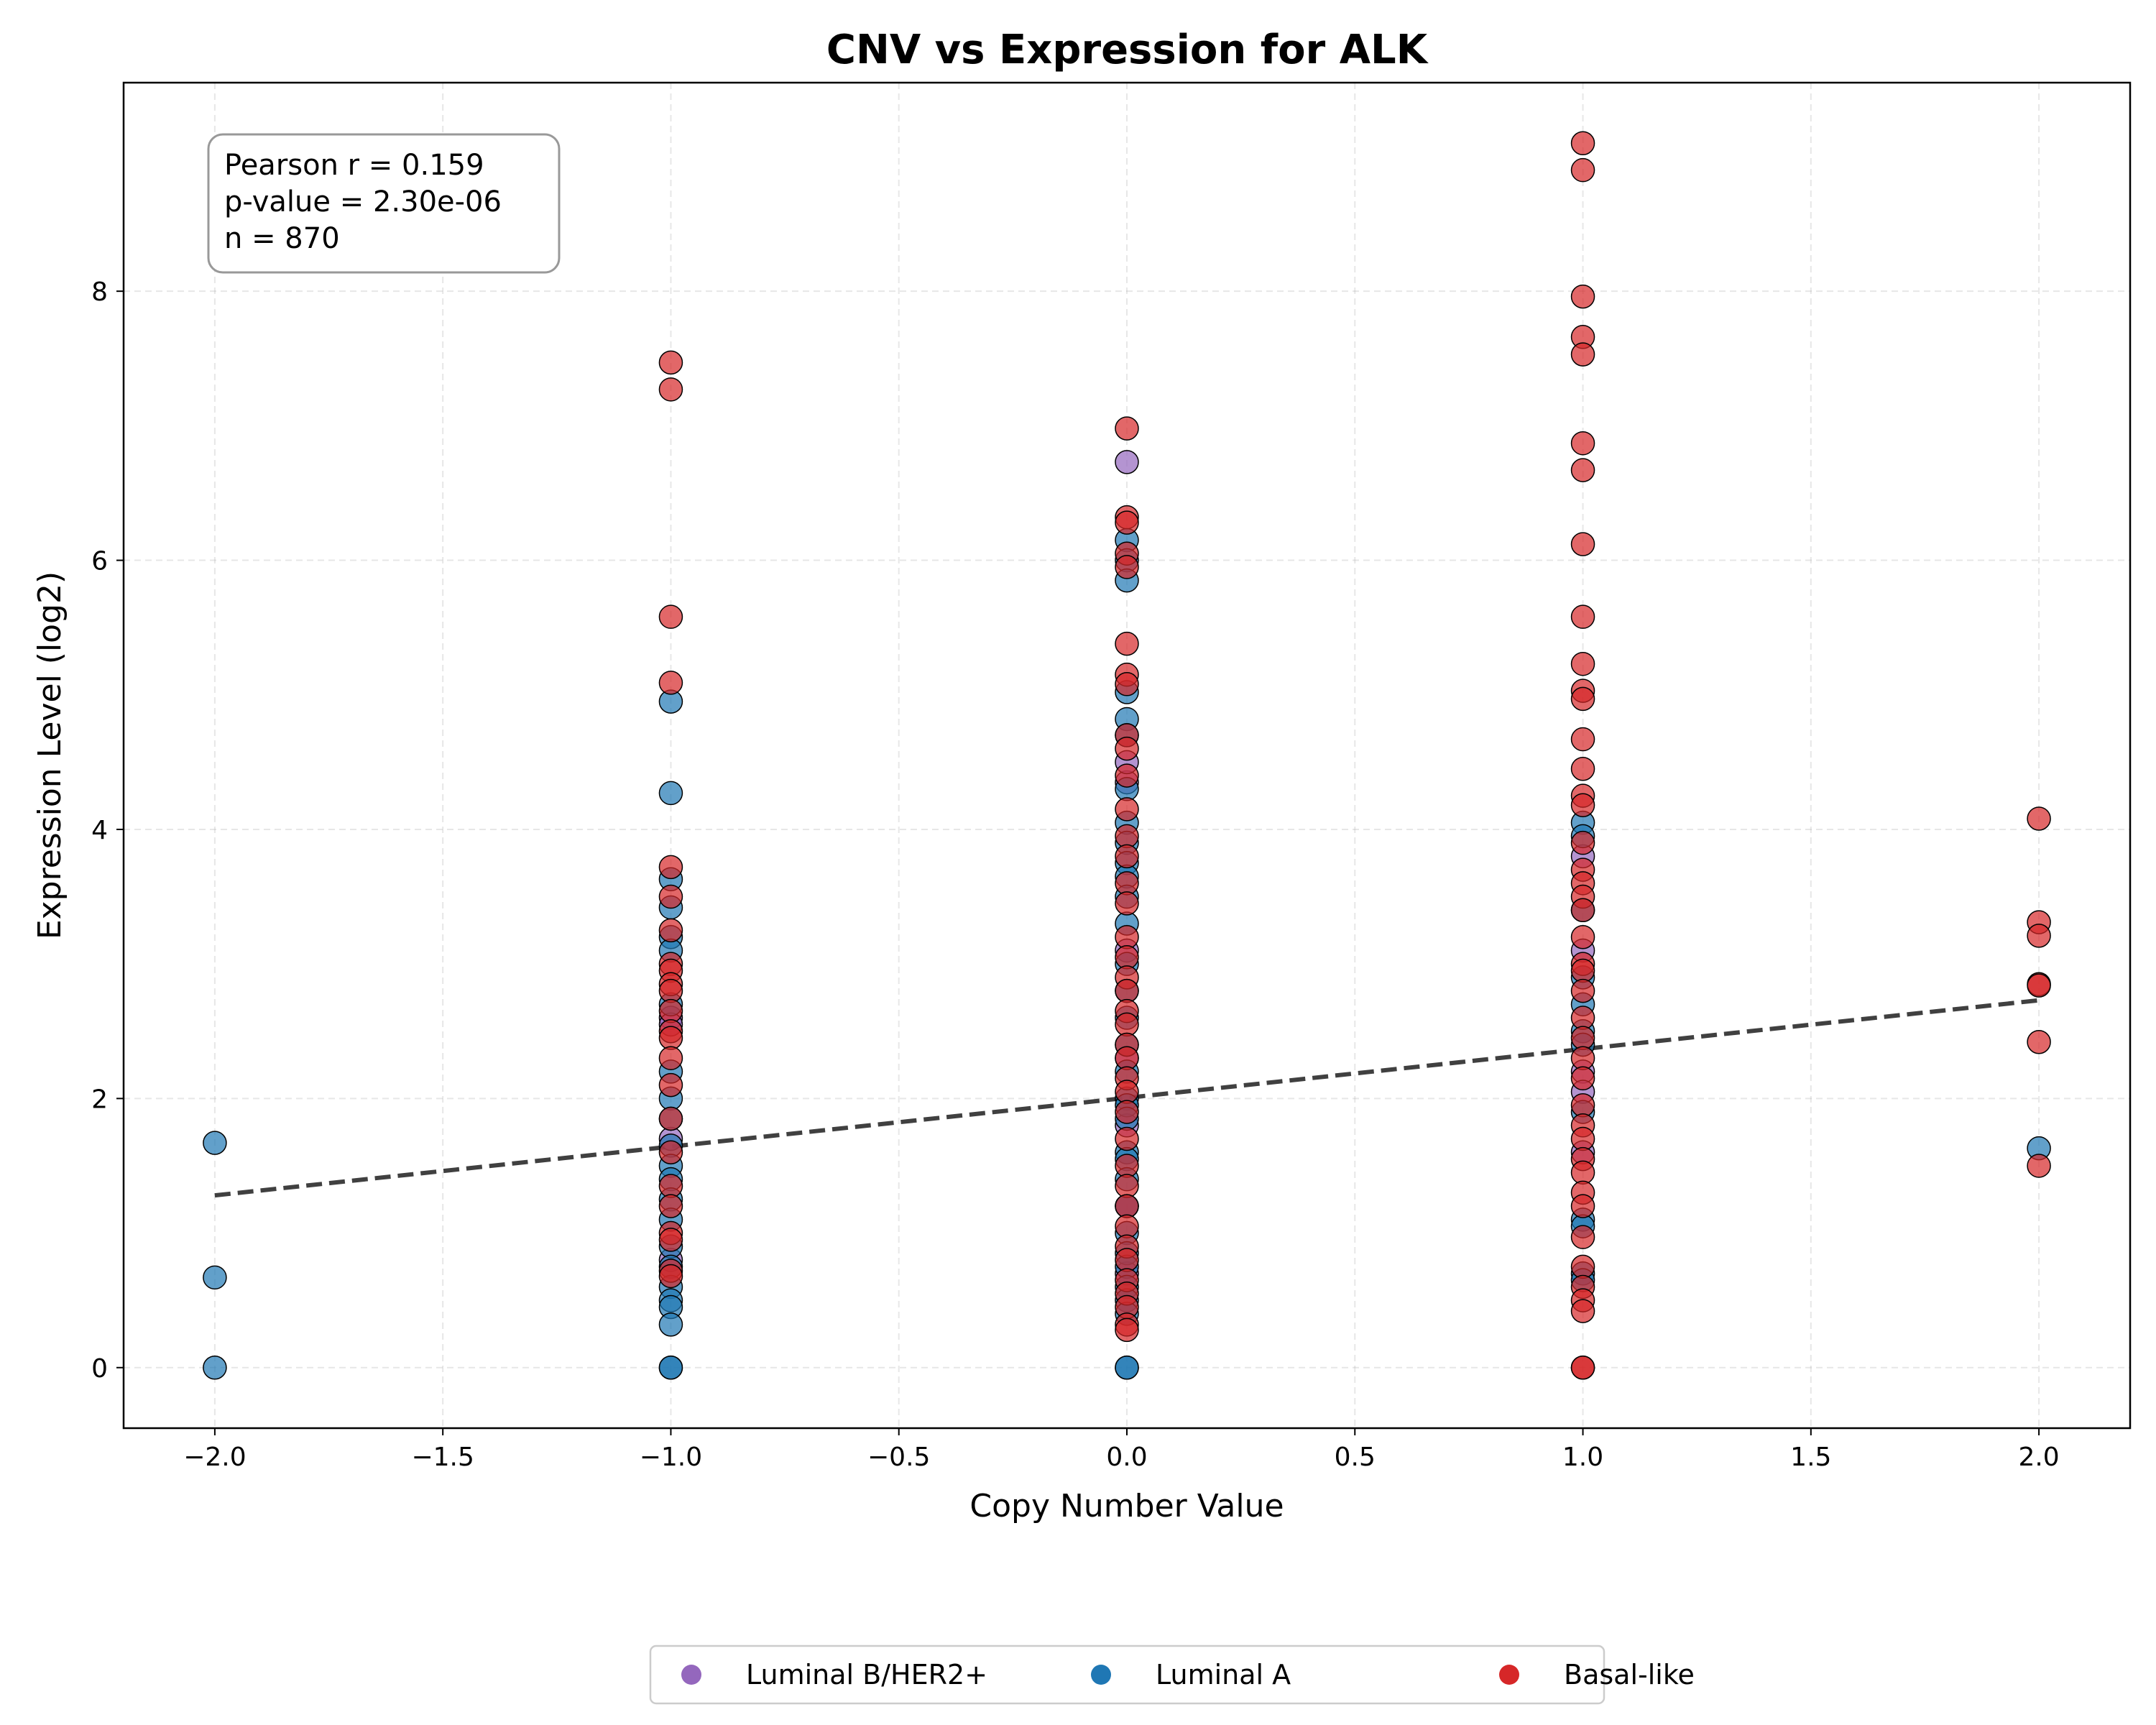 The height and width of the screenshot is (1725, 2156). I want to click on x-tick-label: −1.0, so click(671, 1457).